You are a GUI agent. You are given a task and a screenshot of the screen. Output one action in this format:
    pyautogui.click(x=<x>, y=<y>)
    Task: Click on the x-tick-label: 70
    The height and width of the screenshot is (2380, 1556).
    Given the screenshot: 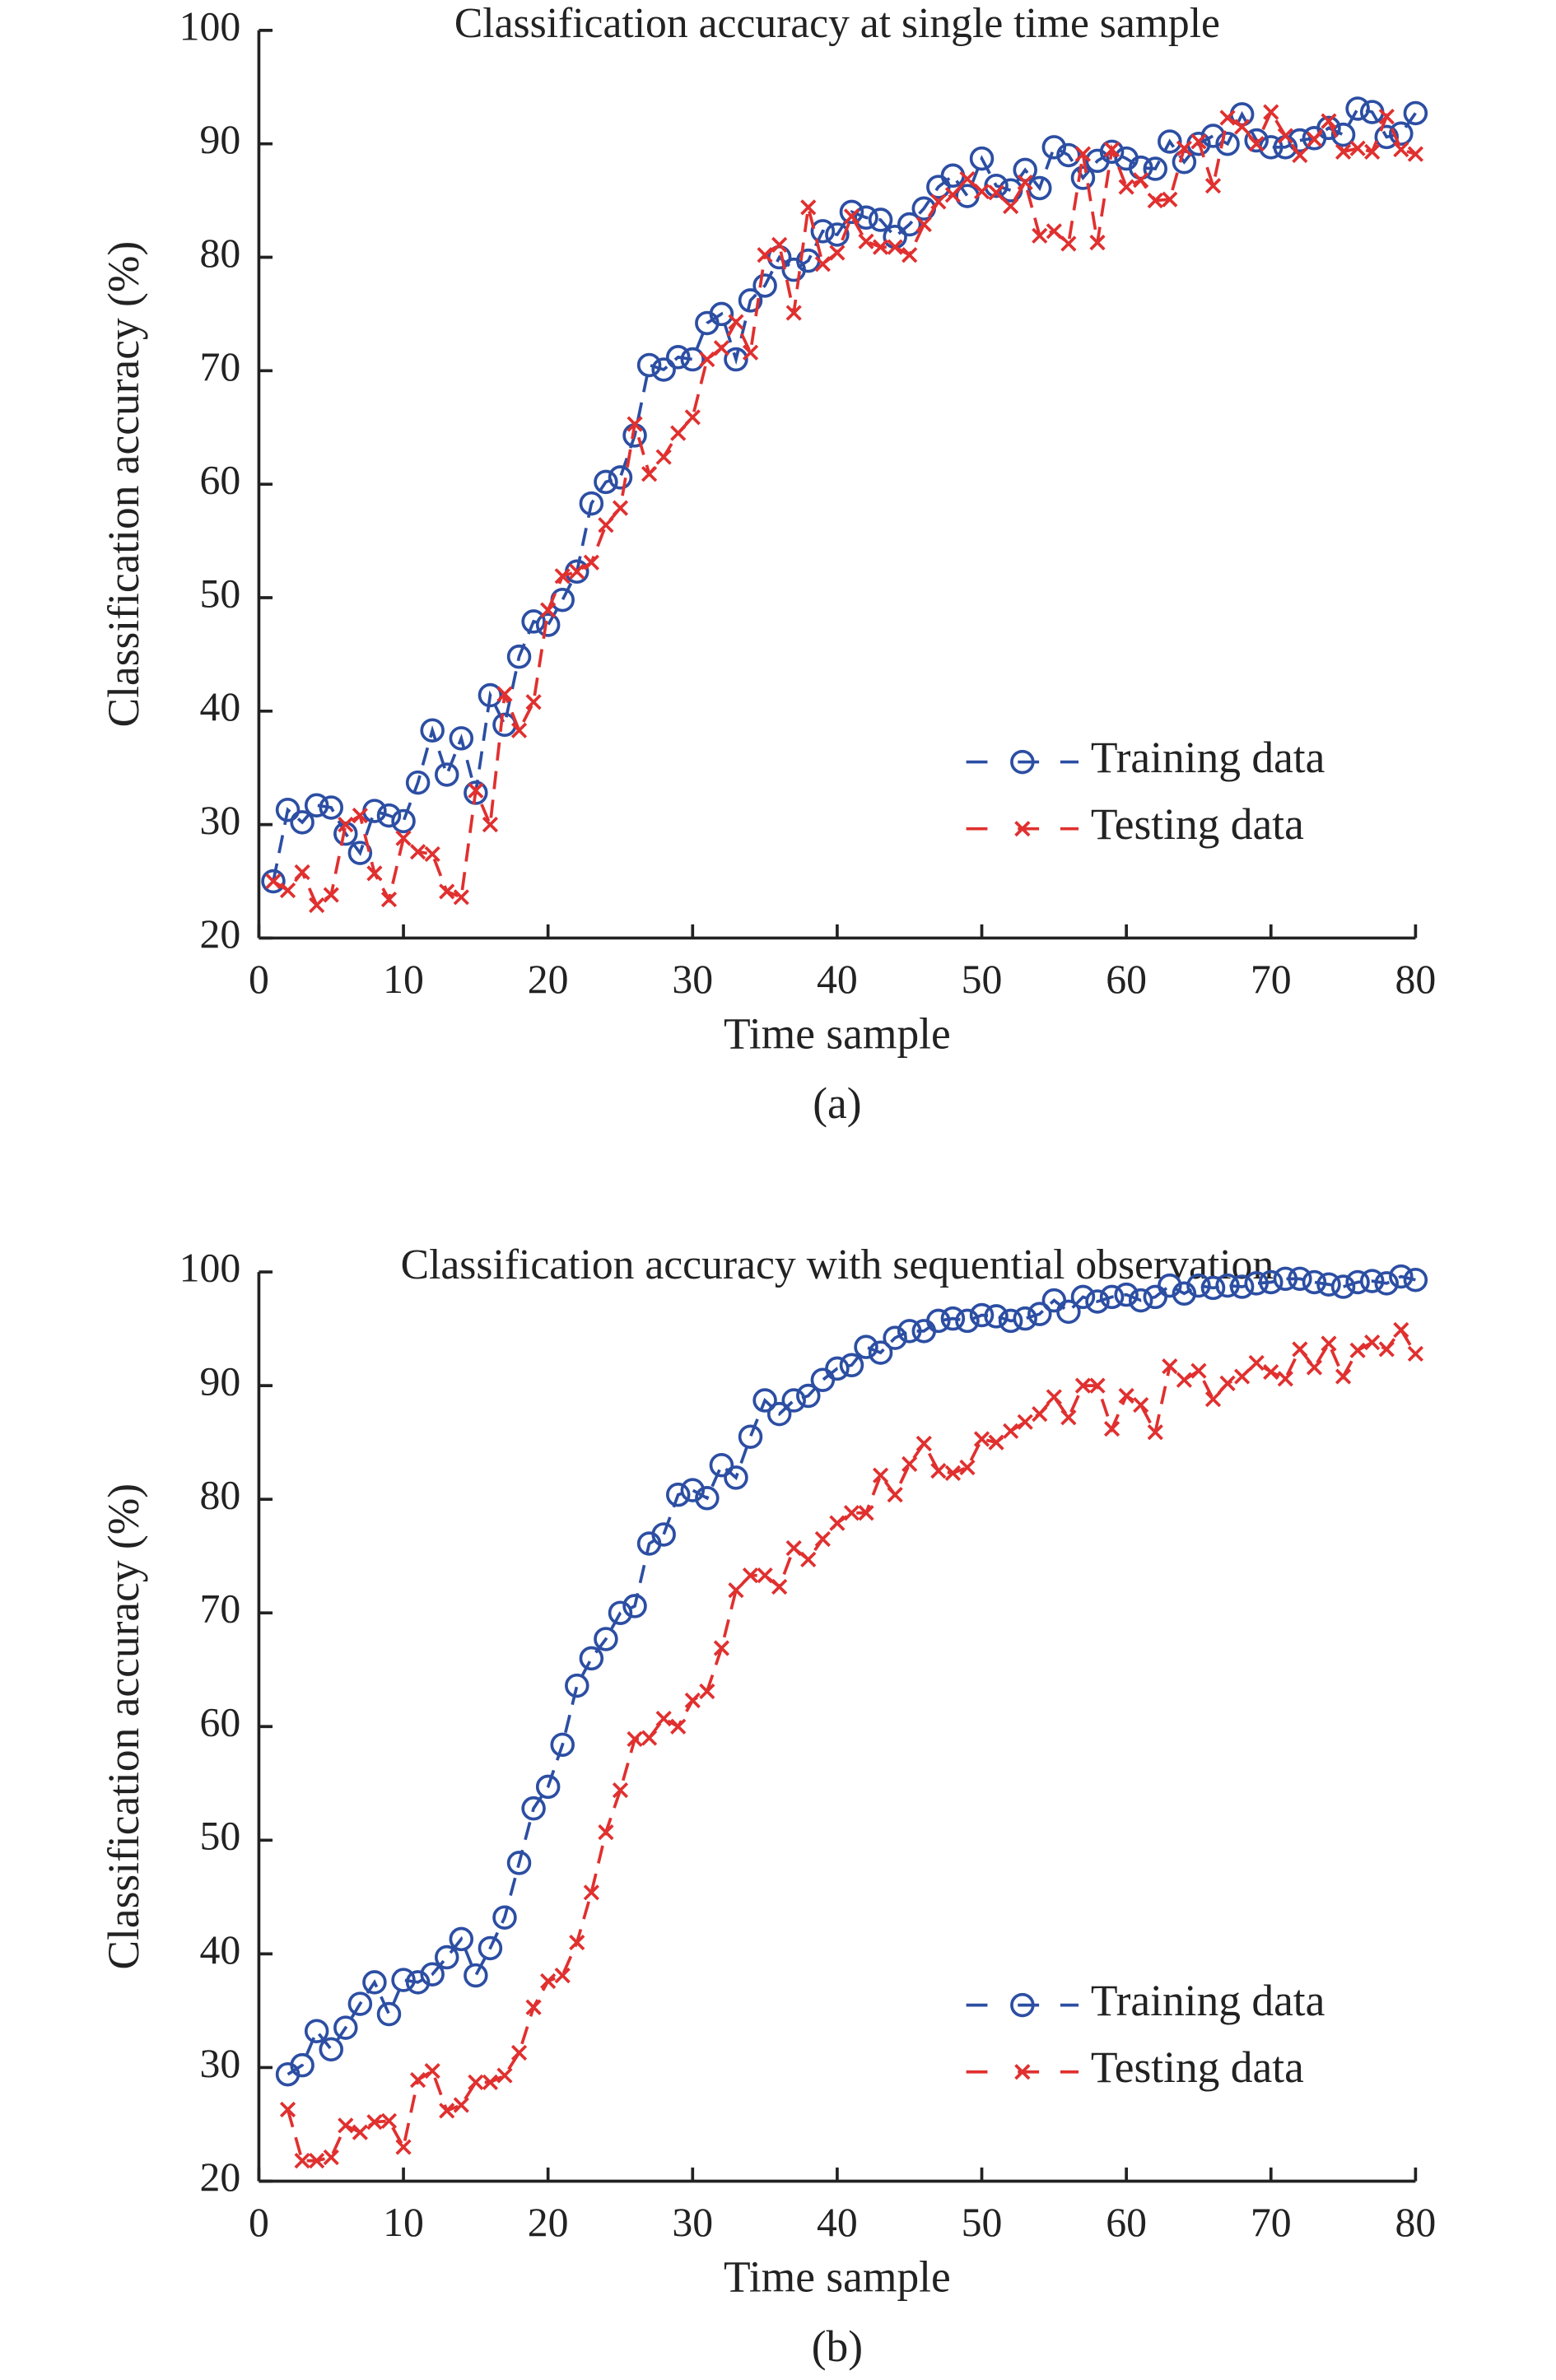 What is the action you would take?
    pyautogui.click(x=1271, y=2222)
    